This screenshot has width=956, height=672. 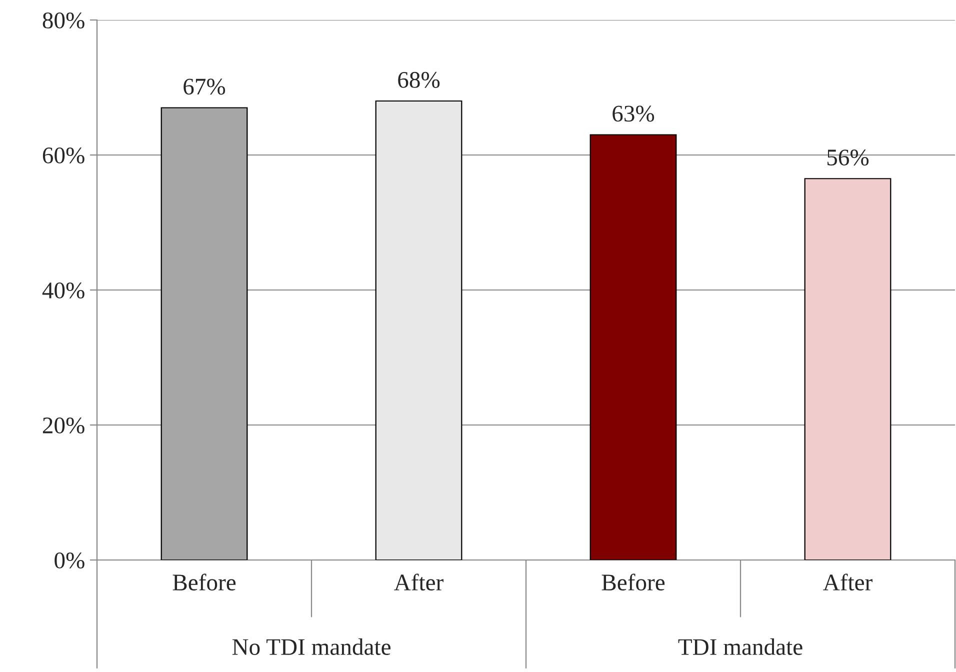 What do you see at coordinates (63, 20) in the screenshot?
I see `y-tick-label: 80%` at bounding box center [63, 20].